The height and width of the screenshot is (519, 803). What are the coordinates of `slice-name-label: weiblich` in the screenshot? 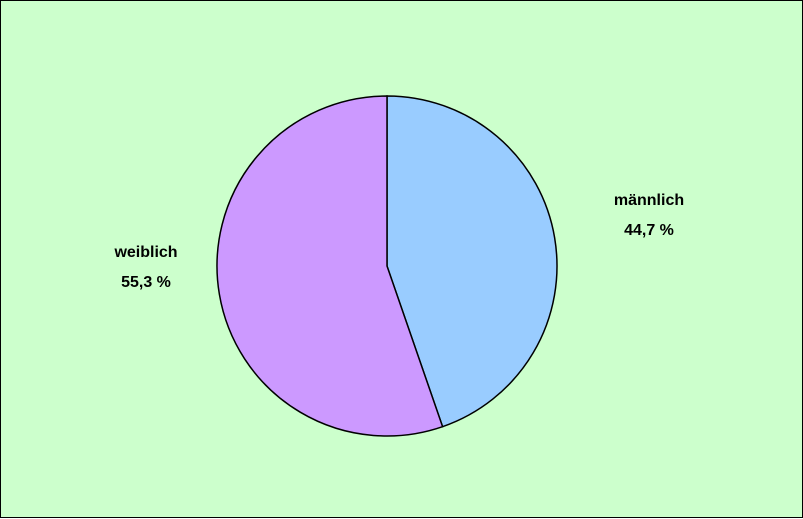 It's located at (145, 252).